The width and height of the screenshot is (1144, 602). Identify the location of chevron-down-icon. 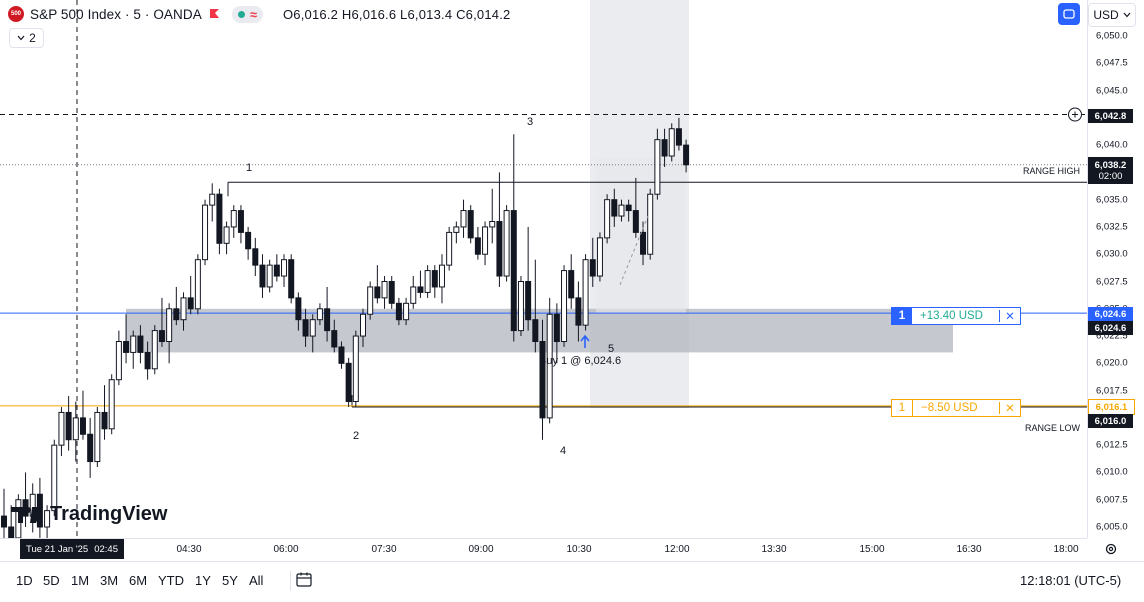
(1127, 15).